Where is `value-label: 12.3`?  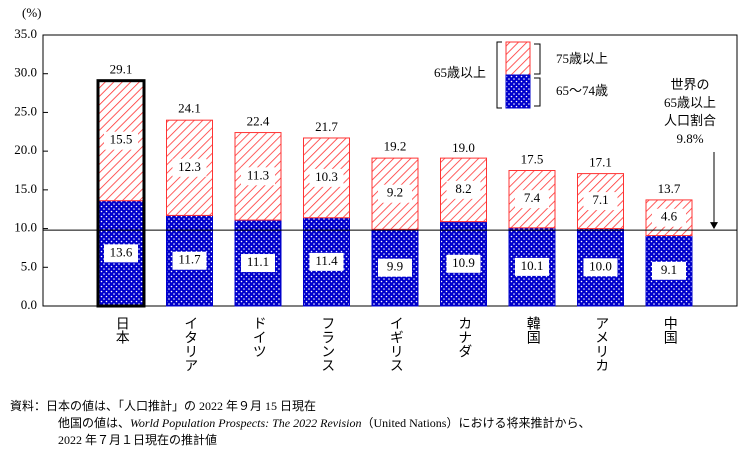 value-label: 12.3 is located at coordinates (189, 166).